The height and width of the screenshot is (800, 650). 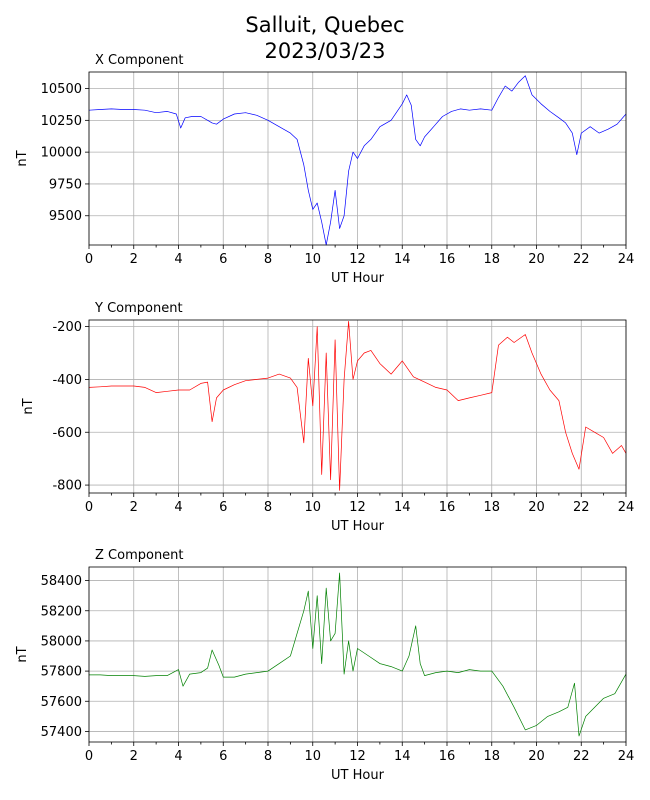 What do you see at coordinates (61, 89) in the screenshot?
I see `y-tick-label: 10500` at bounding box center [61, 89].